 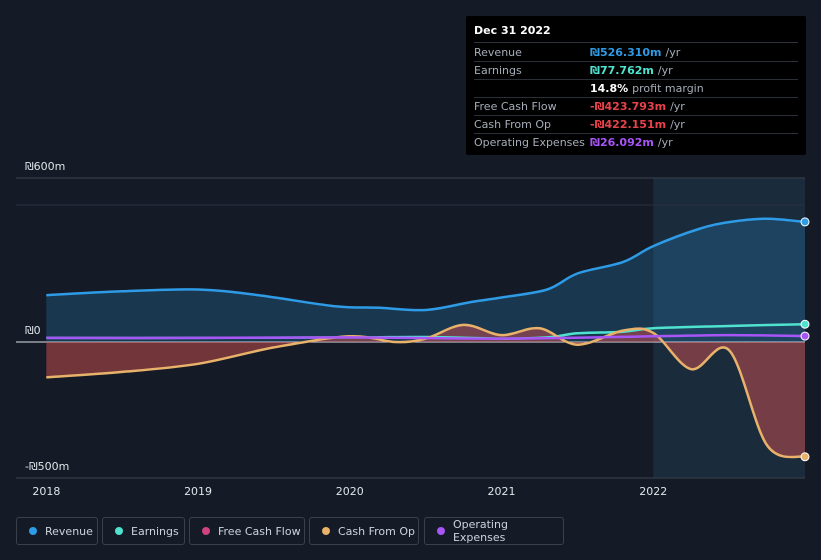 I want to click on tooltip-row: Cash From Op -₪422.151m/yr, so click(x=636, y=125).